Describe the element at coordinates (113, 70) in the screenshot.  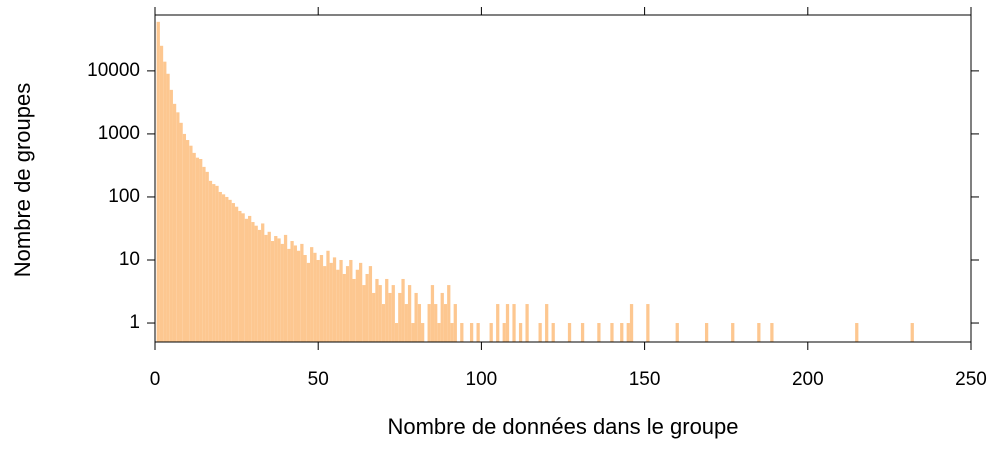
I see `y-tick-label: 10000` at that location.